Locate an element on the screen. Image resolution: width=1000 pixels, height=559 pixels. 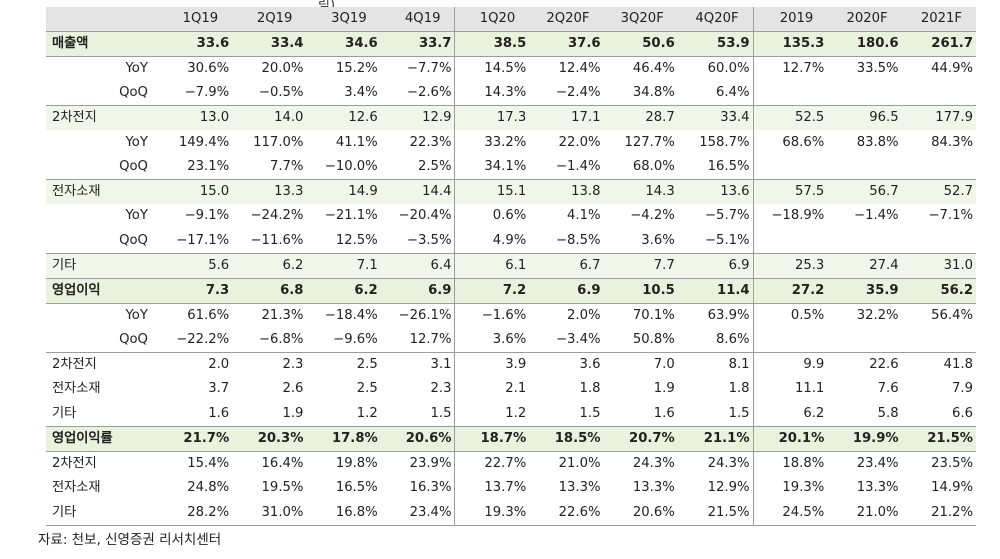
table-row: 전자소재 3.7 2.6 2.5 2.3 2.1 1.8 1.9 1.8 11.1 7.6 7.9 is located at coordinates (511, 389).